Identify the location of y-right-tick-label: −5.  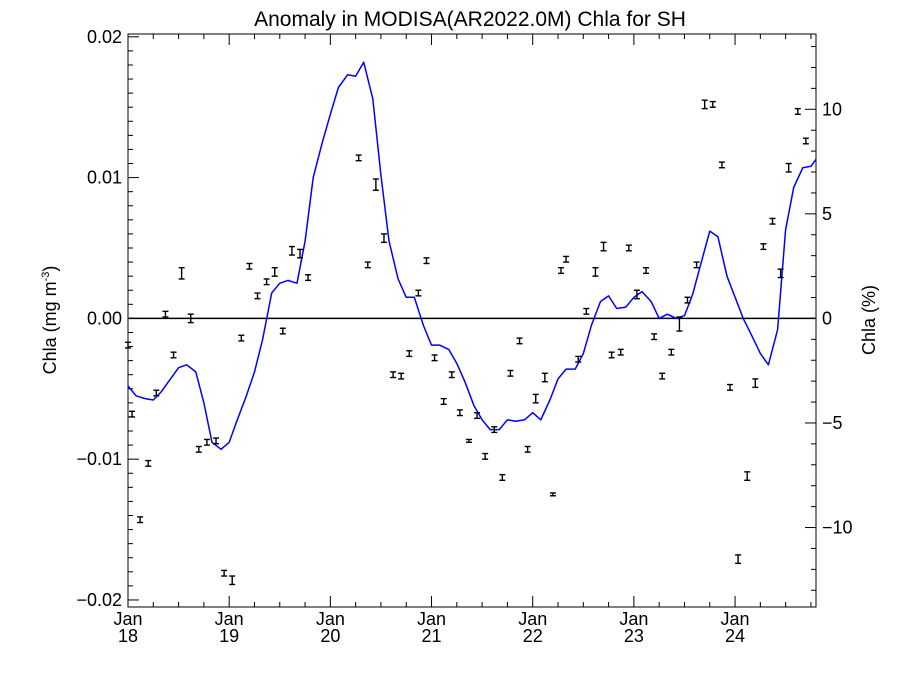
(832, 423).